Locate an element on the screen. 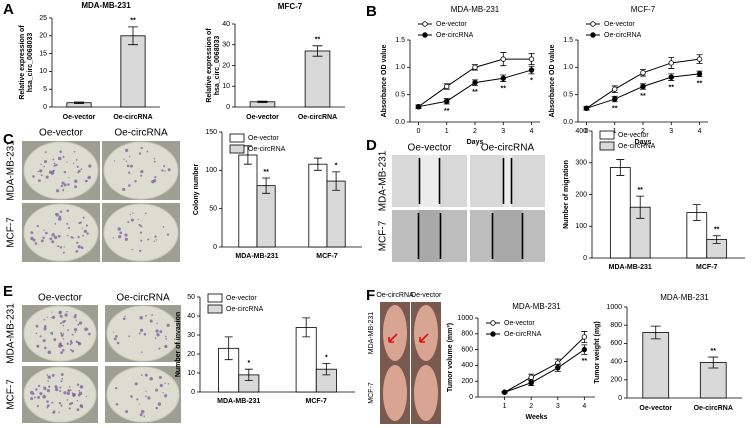 This screenshot has width=752, height=428. significance: * is located at coordinates (248, 363).